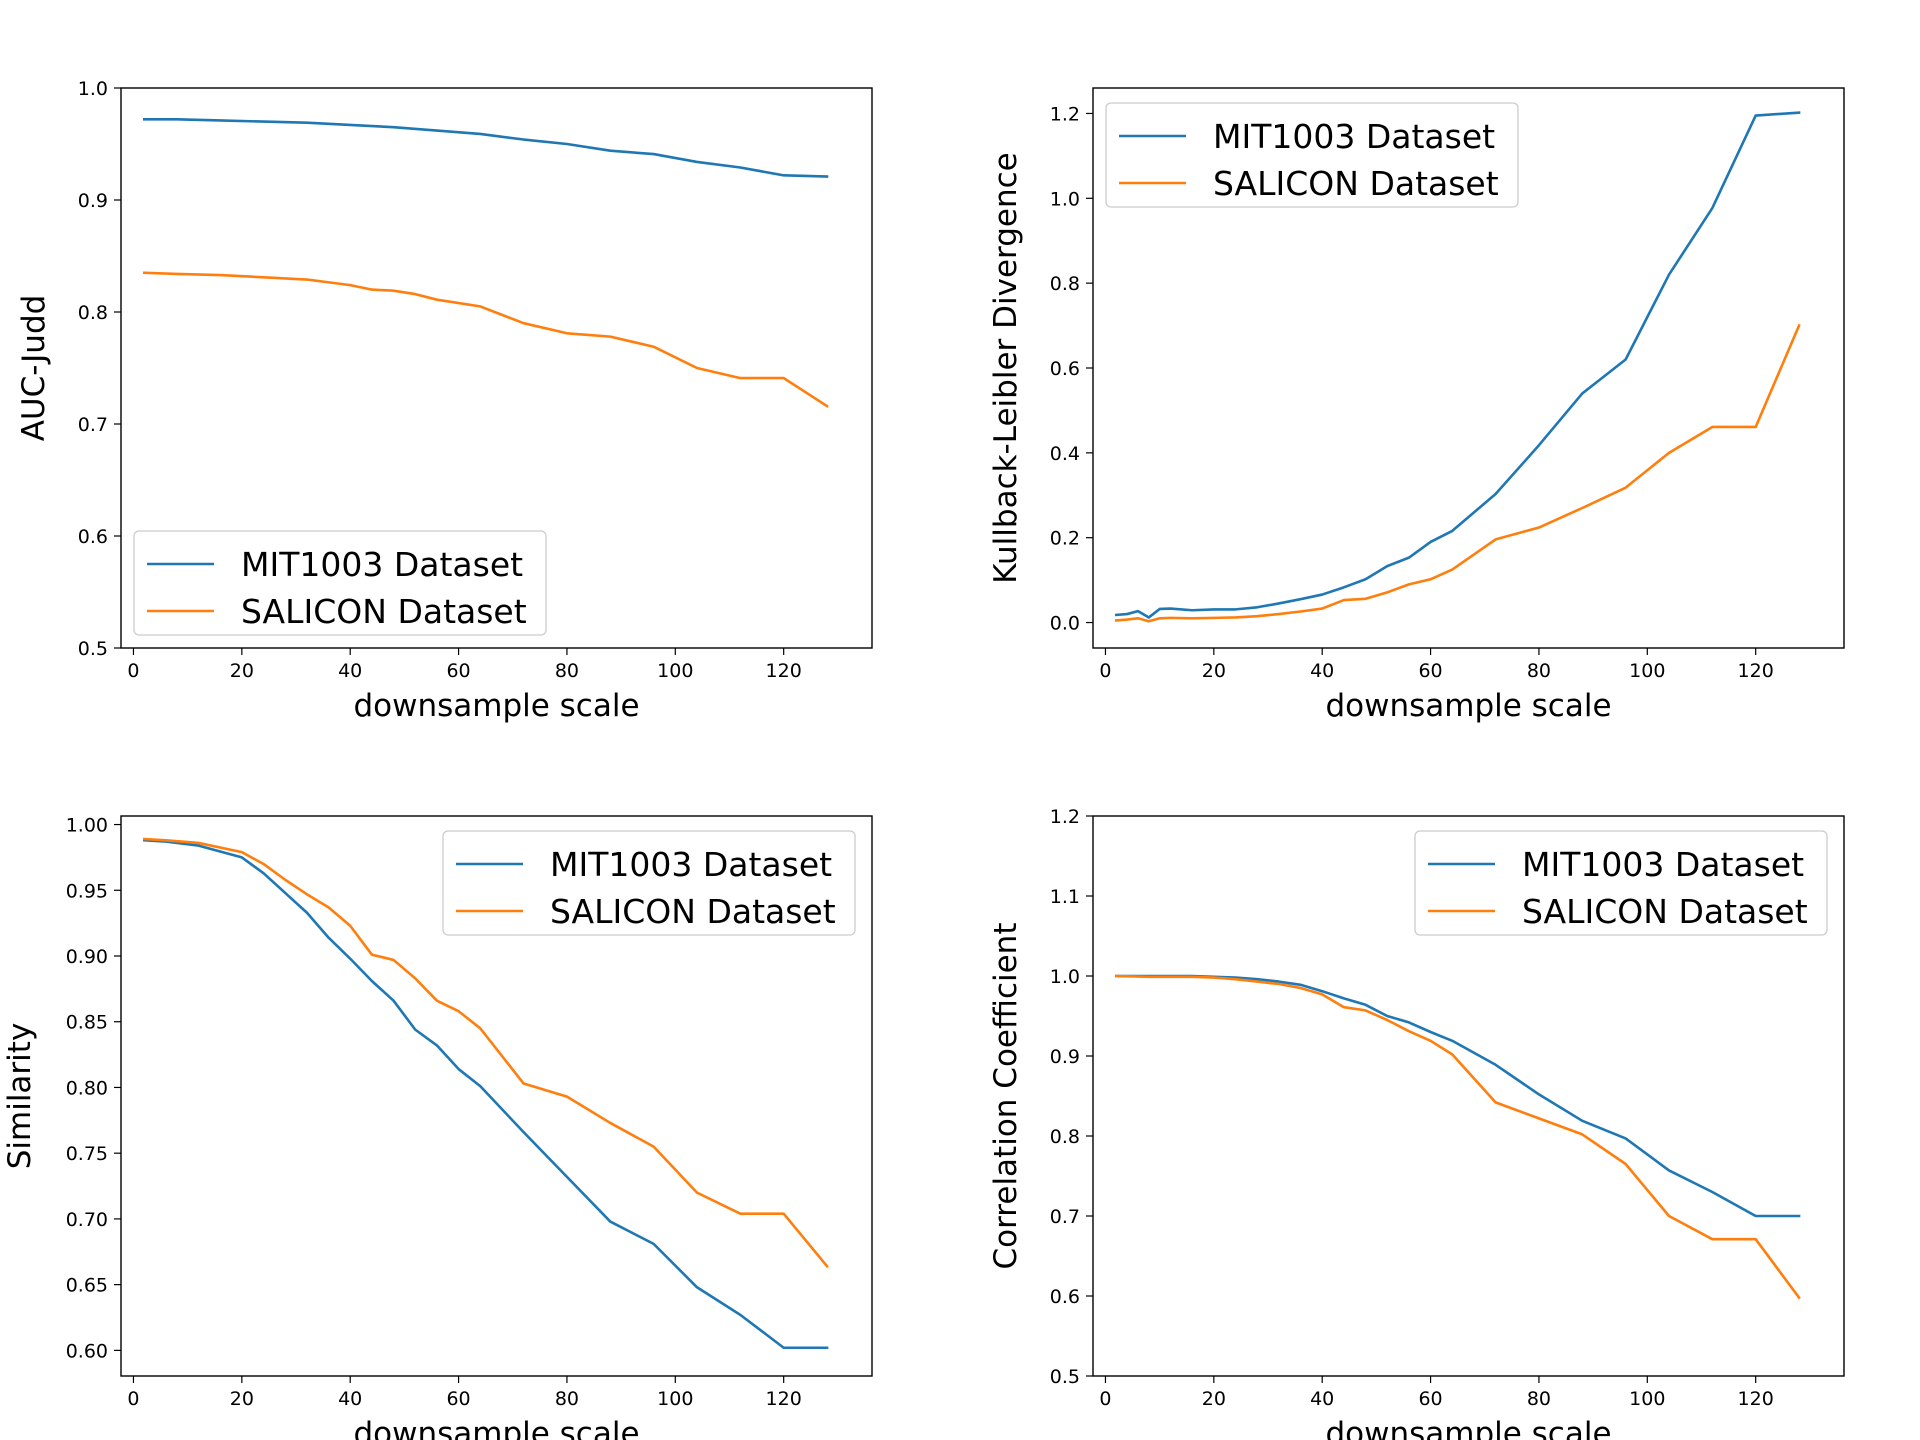 This screenshot has width=1920, height=1440. Describe the element at coordinates (1065, 897) in the screenshot. I see `y-tick-label: 1.1` at that location.